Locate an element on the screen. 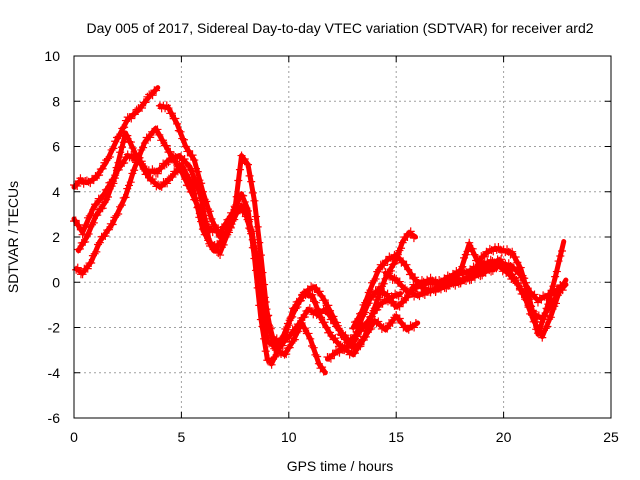 This screenshot has width=640, height=480. y-tick-label: -4 is located at coordinates (54, 373).